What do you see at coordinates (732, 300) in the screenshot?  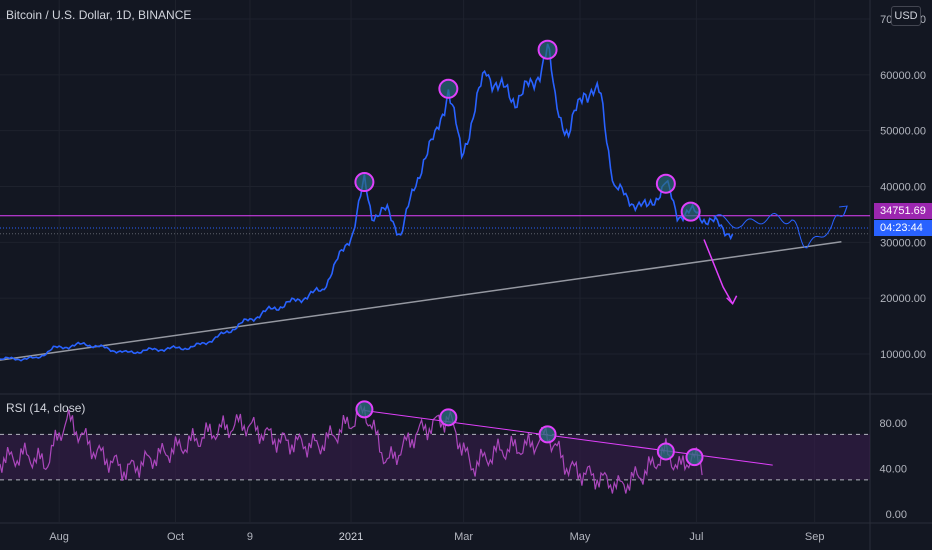 I see `bearish-arrowhead` at bounding box center [732, 300].